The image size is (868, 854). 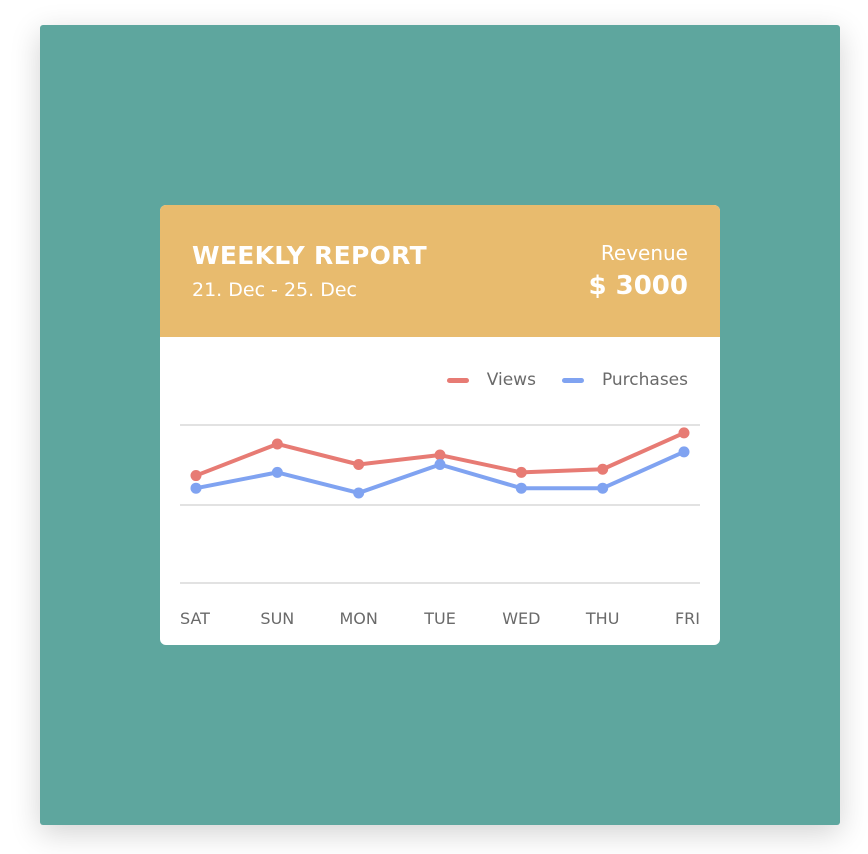 I want to click on purchases-swatch-icon, so click(x=572, y=380).